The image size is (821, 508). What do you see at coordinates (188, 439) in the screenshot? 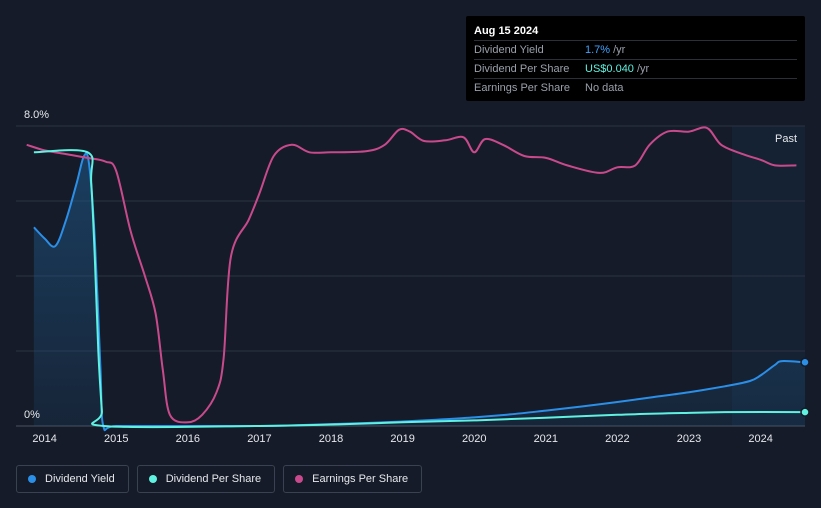
I see `x-tick-label: 2016` at bounding box center [188, 439].